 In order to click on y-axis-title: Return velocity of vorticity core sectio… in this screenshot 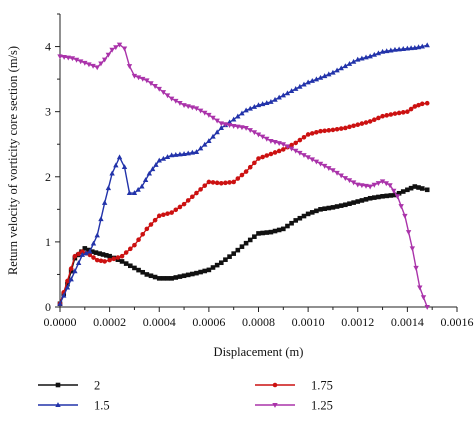, I will do `click(13, 160)`.